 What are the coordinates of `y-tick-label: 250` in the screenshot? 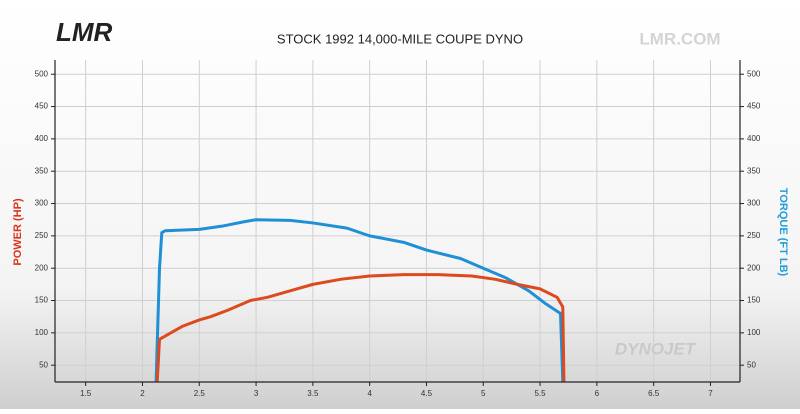 It's located at (42, 235).